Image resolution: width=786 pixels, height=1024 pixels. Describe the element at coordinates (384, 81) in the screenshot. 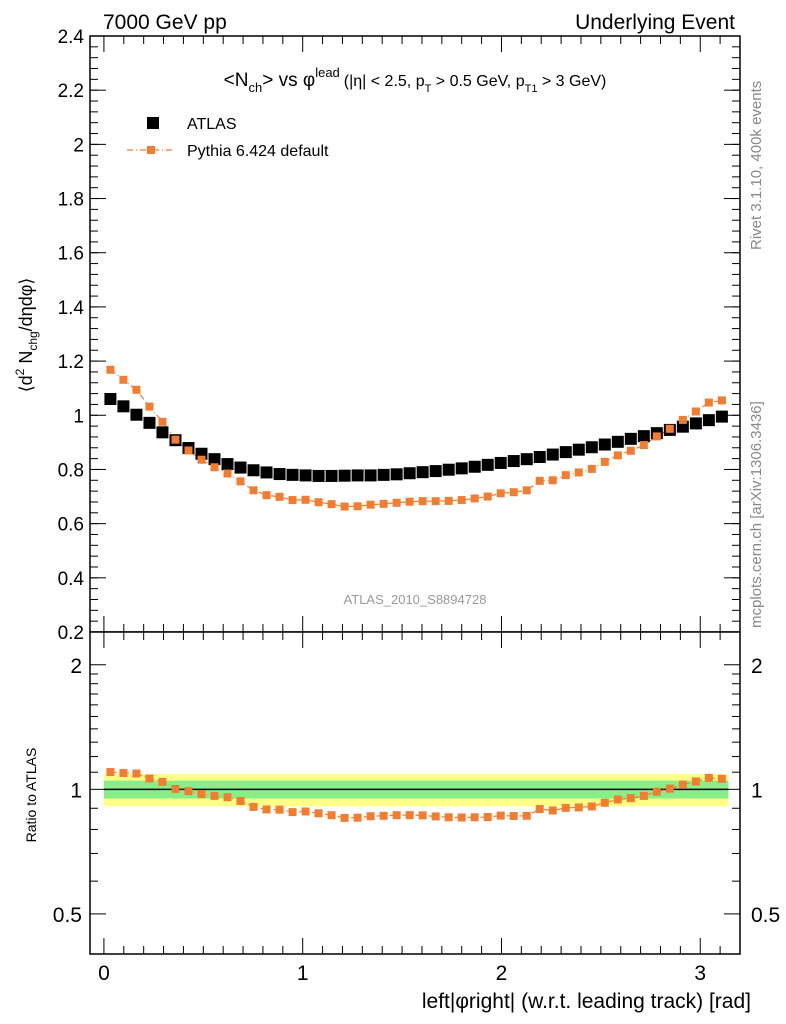

I see `title-cut1: (|η| < 2.5, p` at that location.